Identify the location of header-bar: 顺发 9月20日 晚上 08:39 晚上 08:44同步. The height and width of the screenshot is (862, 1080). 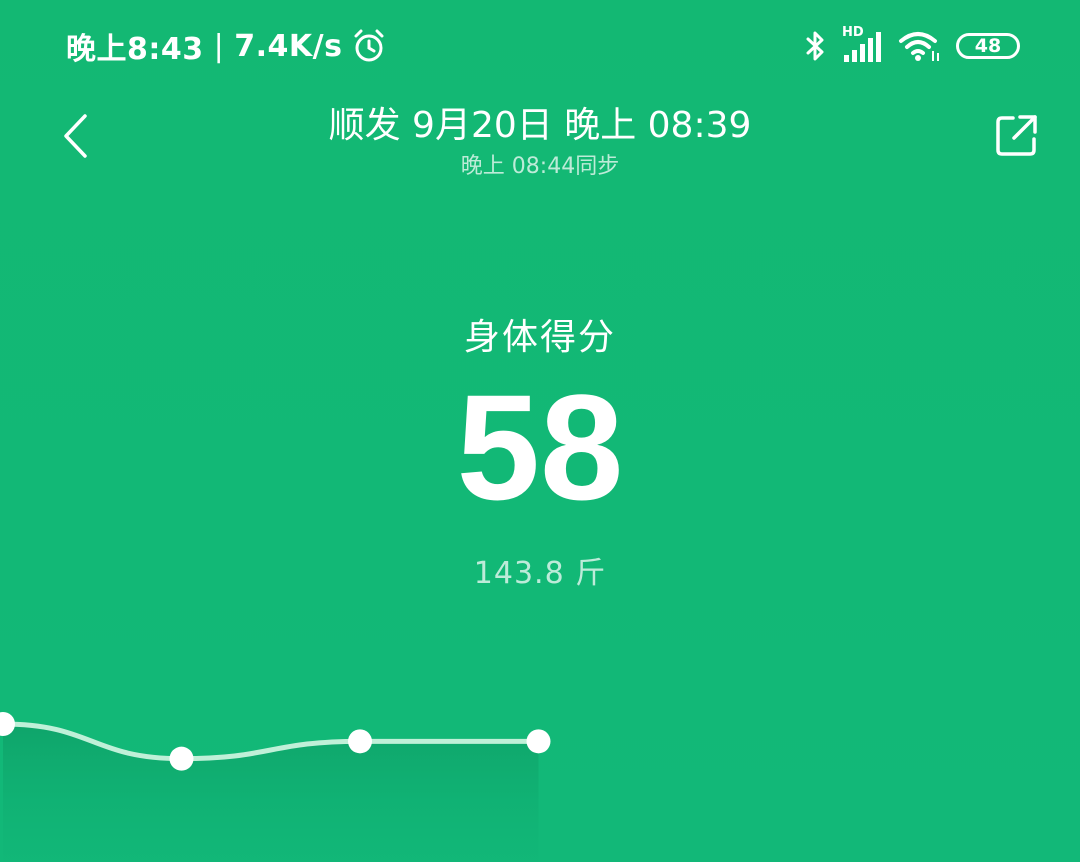
(540, 147).